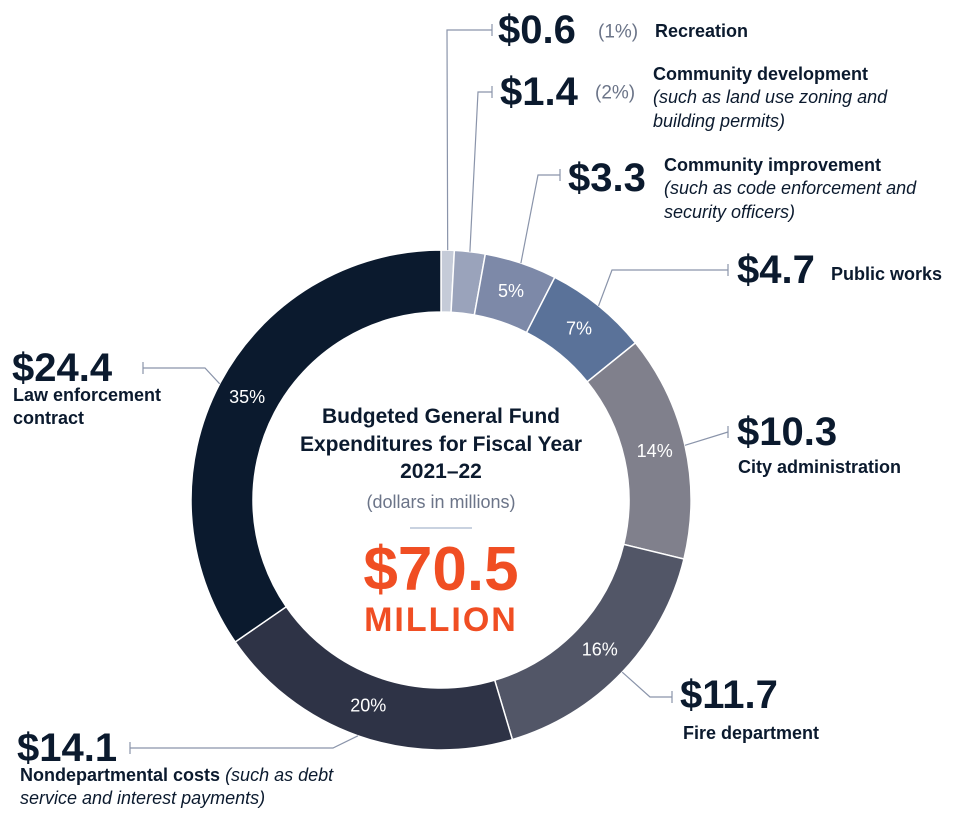 This screenshot has height=823, width=956. Describe the element at coordinates (120, 775) in the screenshot. I see `category-name: Nondepartmental costs` at that location.